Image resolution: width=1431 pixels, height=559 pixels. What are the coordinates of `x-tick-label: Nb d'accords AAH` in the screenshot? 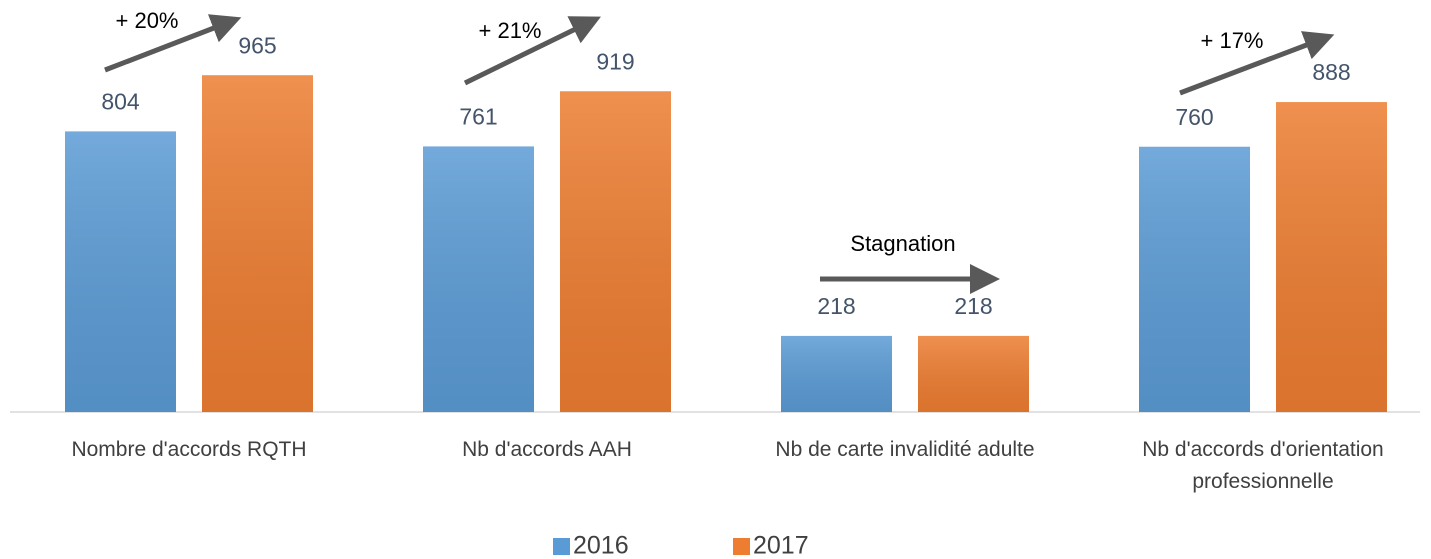 It's located at (547, 449).